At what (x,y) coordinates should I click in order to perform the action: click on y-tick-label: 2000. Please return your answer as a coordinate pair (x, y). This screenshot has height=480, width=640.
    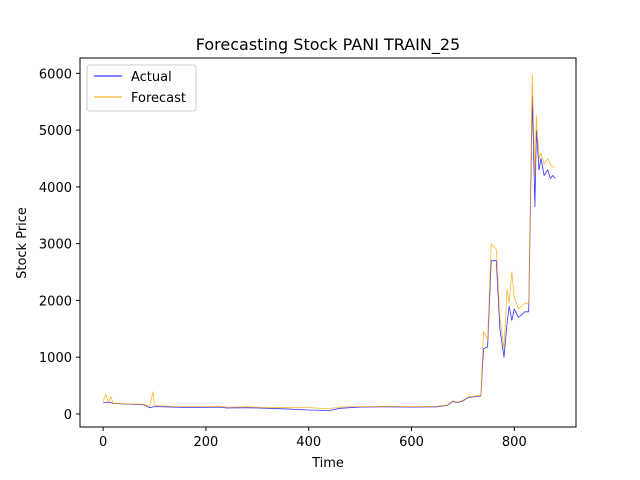
    Looking at the image, I should click on (55, 301).